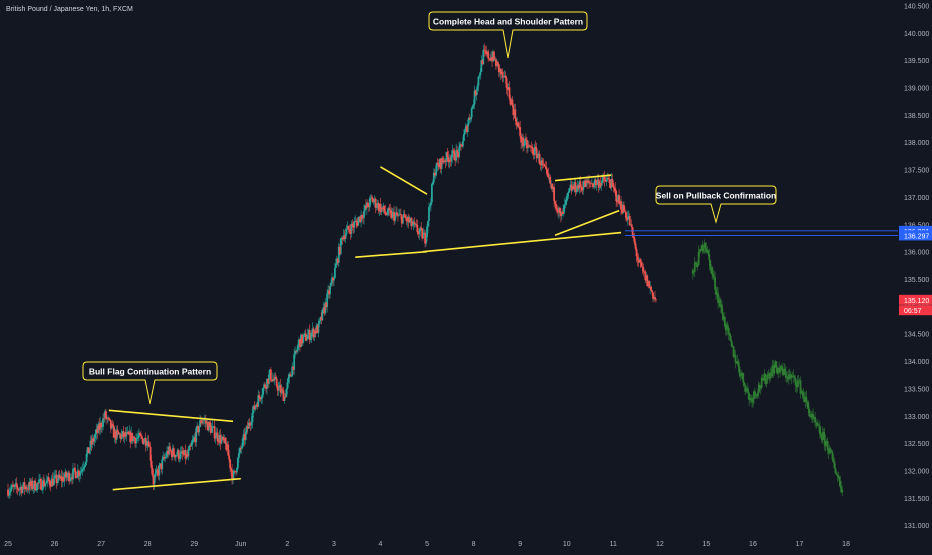  What do you see at coordinates (916, 389) in the screenshot?
I see `price-tick-label: 133.500` at bounding box center [916, 389].